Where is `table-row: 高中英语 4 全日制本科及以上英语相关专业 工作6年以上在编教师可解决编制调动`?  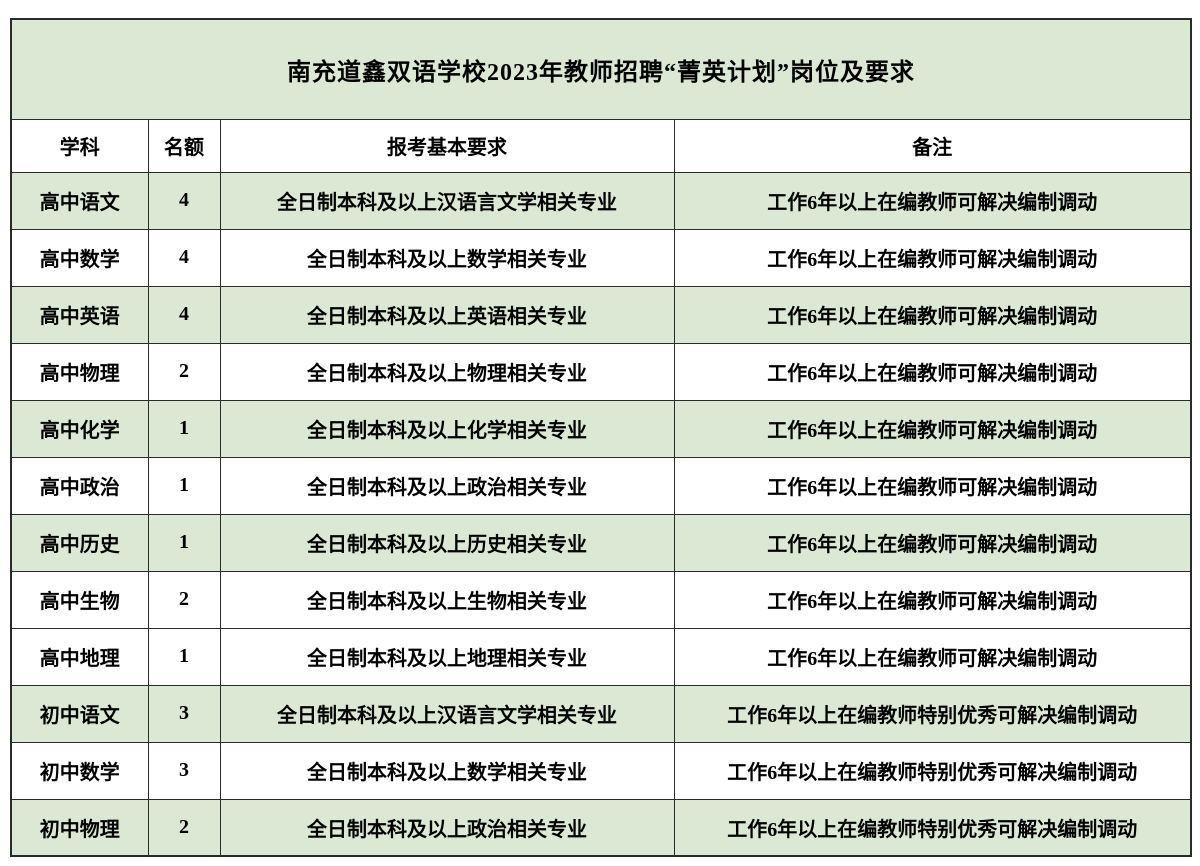
table-row: 高中英语 4 全日制本科及以上英语相关专业 工作6年以上在编教师可解决编制调动 is located at coordinates (601, 314).